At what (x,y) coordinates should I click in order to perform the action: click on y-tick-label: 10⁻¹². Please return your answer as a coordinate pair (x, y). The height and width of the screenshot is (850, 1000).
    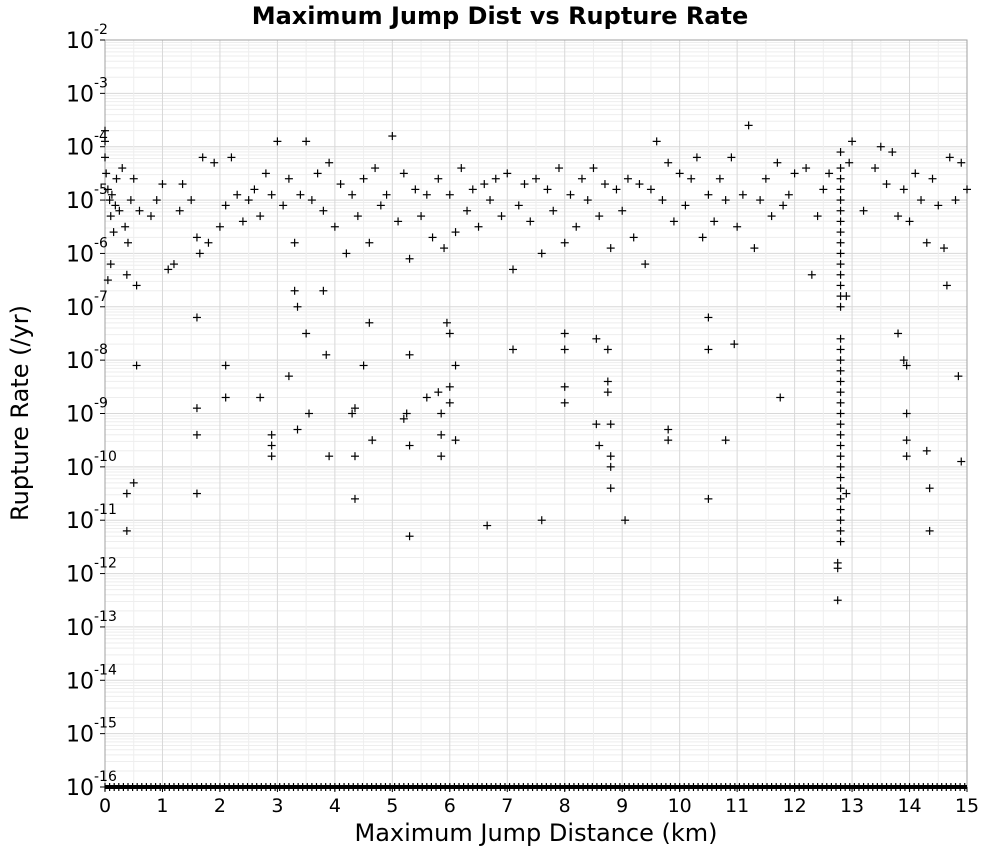
    Looking at the image, I should click on (91, 572).